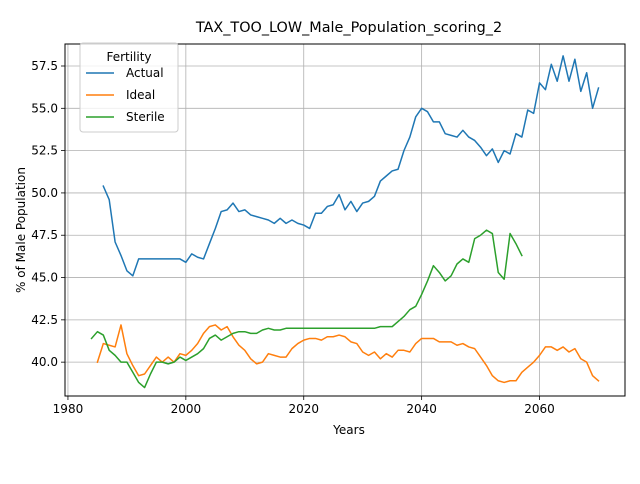 The image size is (640, 484). I want to click on legend-box, so click(129, 87).